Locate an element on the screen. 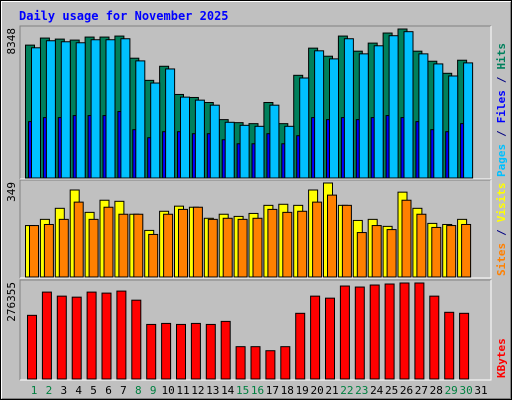 The width and height of the screenshot is (512, 400). x-tick-label: 1 is located at coordinates (34, 390).